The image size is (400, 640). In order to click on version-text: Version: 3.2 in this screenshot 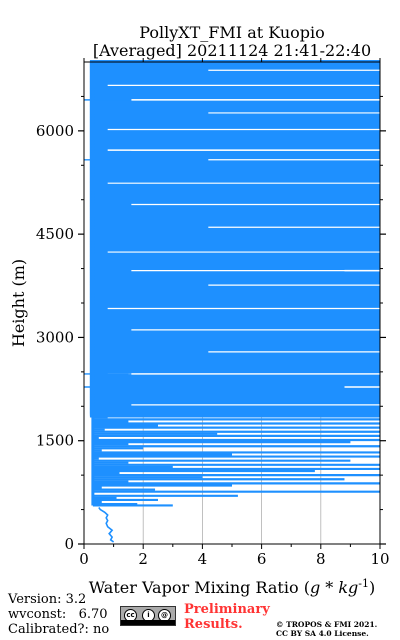, I will do `click(47, 599)`.